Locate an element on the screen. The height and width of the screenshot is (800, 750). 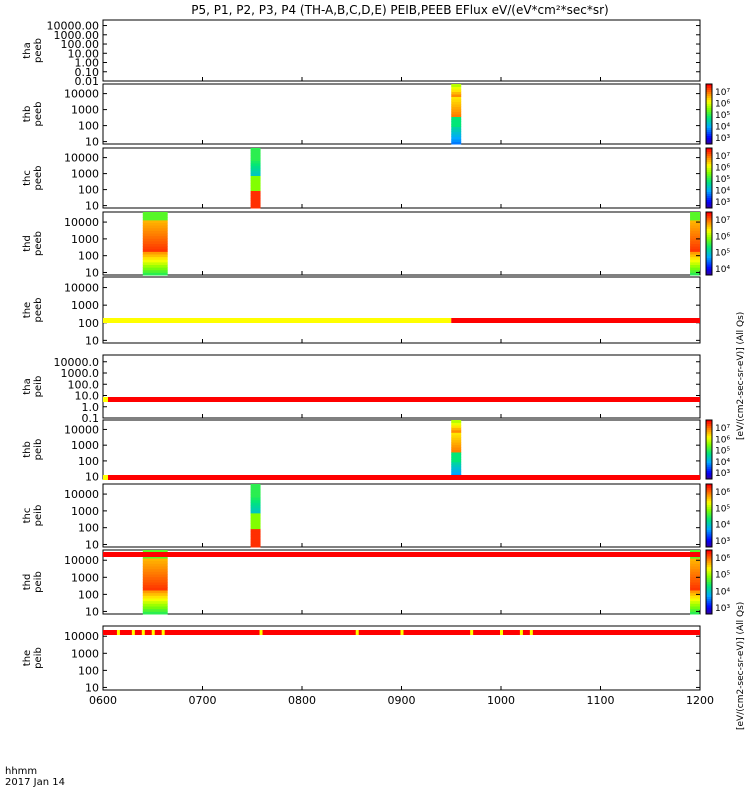
status-bar-thd_peib is located at coordinates (401, 632).